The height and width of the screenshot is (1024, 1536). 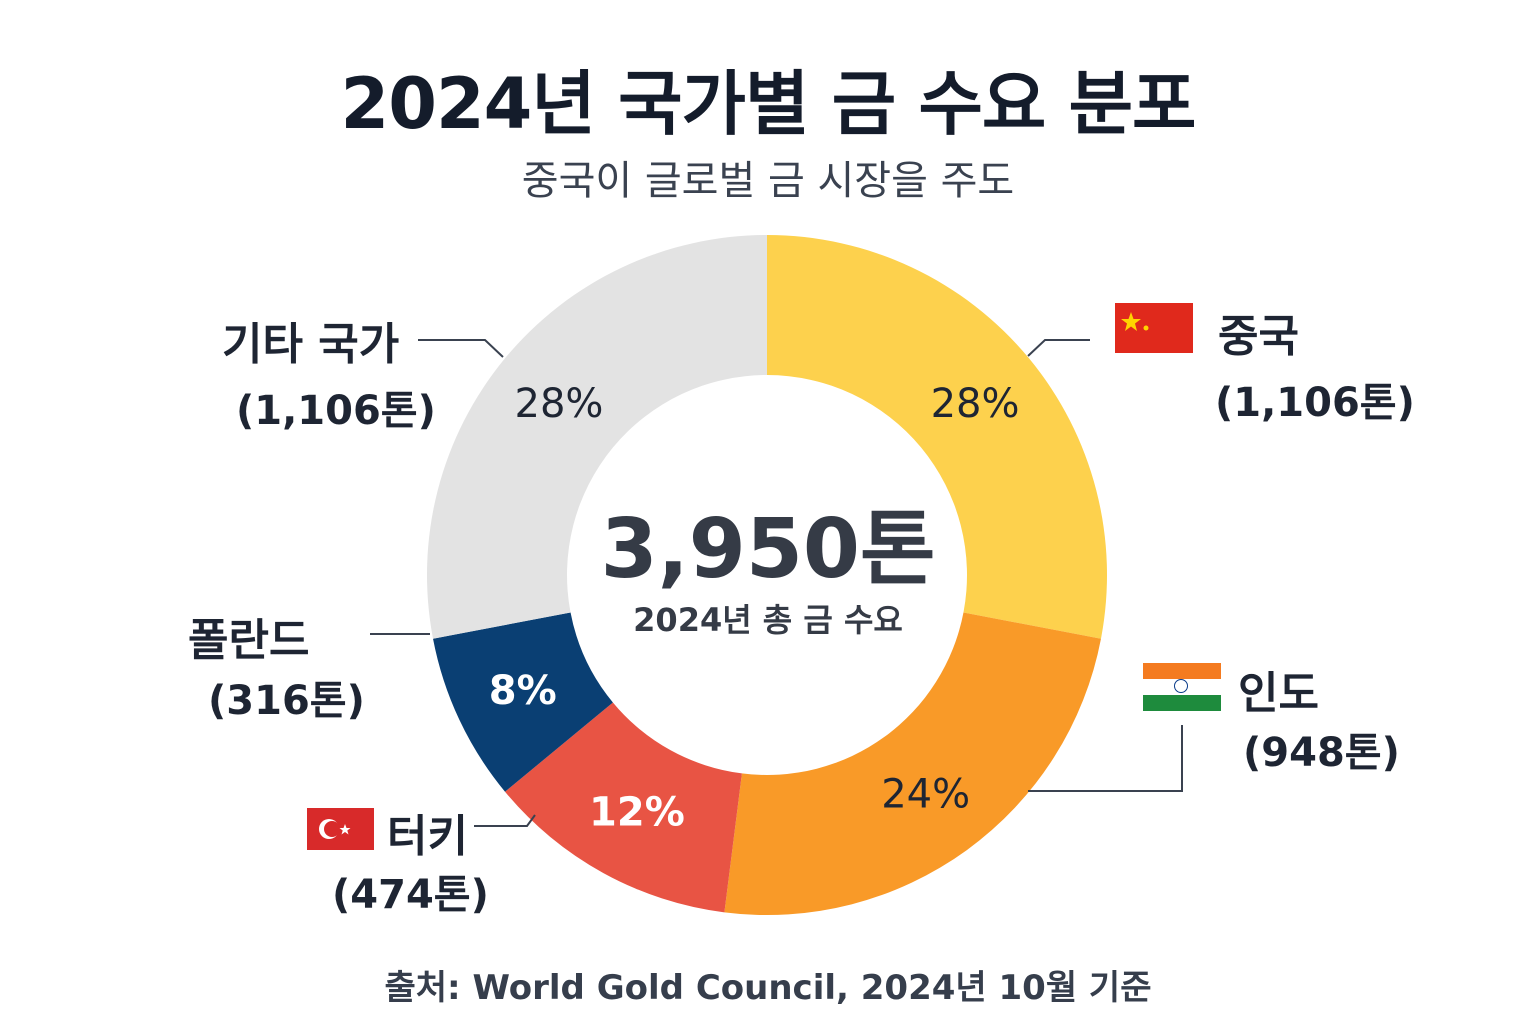 I want to click on value-poland: (316톤), so click(x=286, y=701).